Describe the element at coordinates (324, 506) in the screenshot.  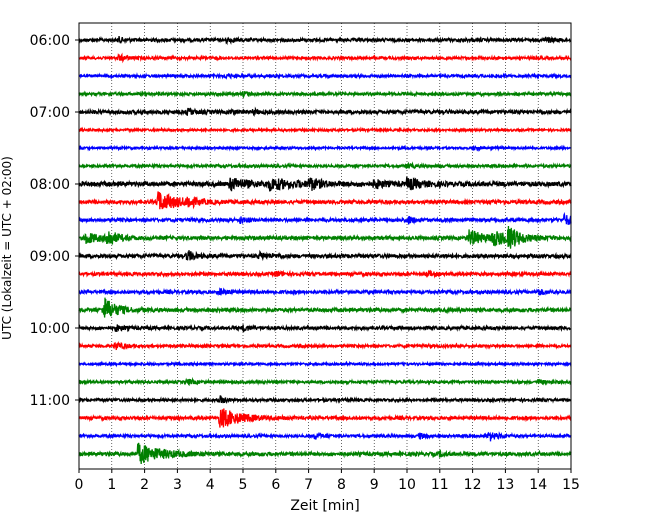
I see `x-axis-label: Zeit [min]` at that location.